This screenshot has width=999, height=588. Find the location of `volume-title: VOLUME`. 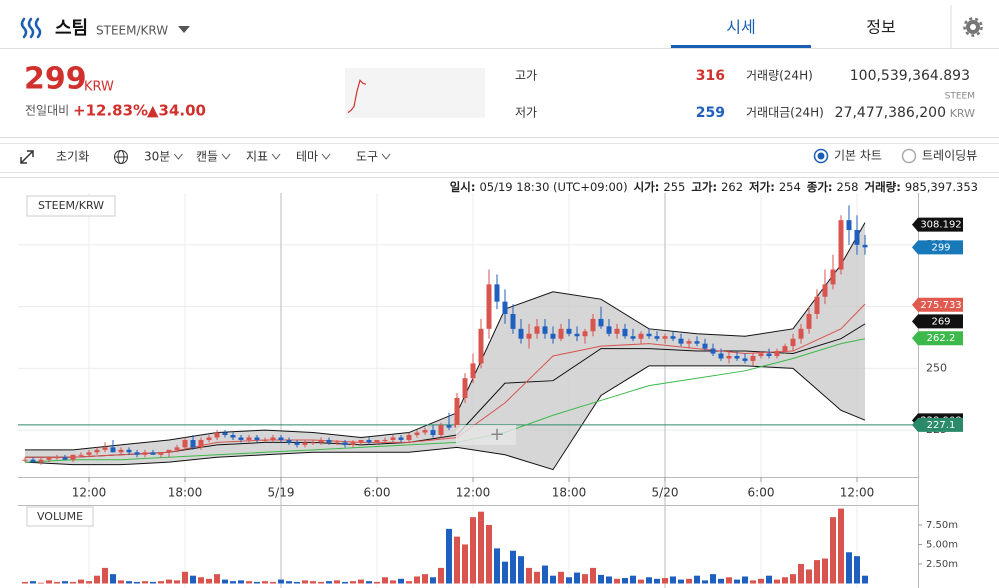

volume-title: VOLUME is located at coordinates (60, 516).